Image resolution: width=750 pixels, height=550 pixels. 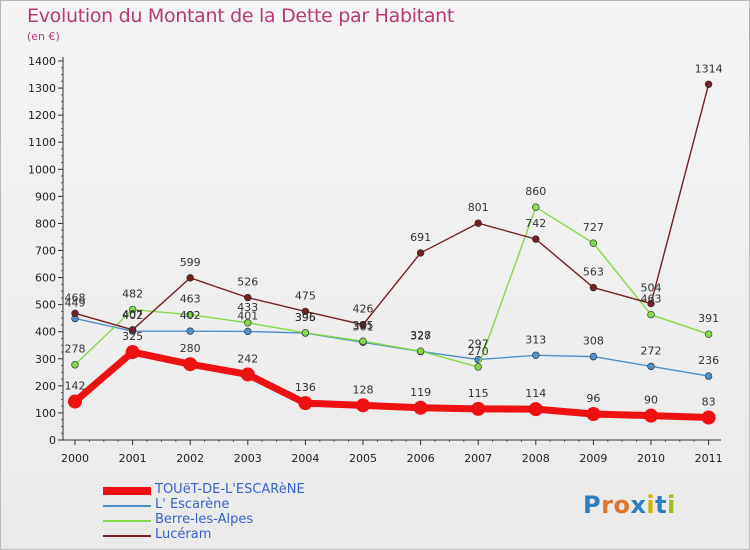 I want to click on data-label: 402, so click(x=132, y=315).